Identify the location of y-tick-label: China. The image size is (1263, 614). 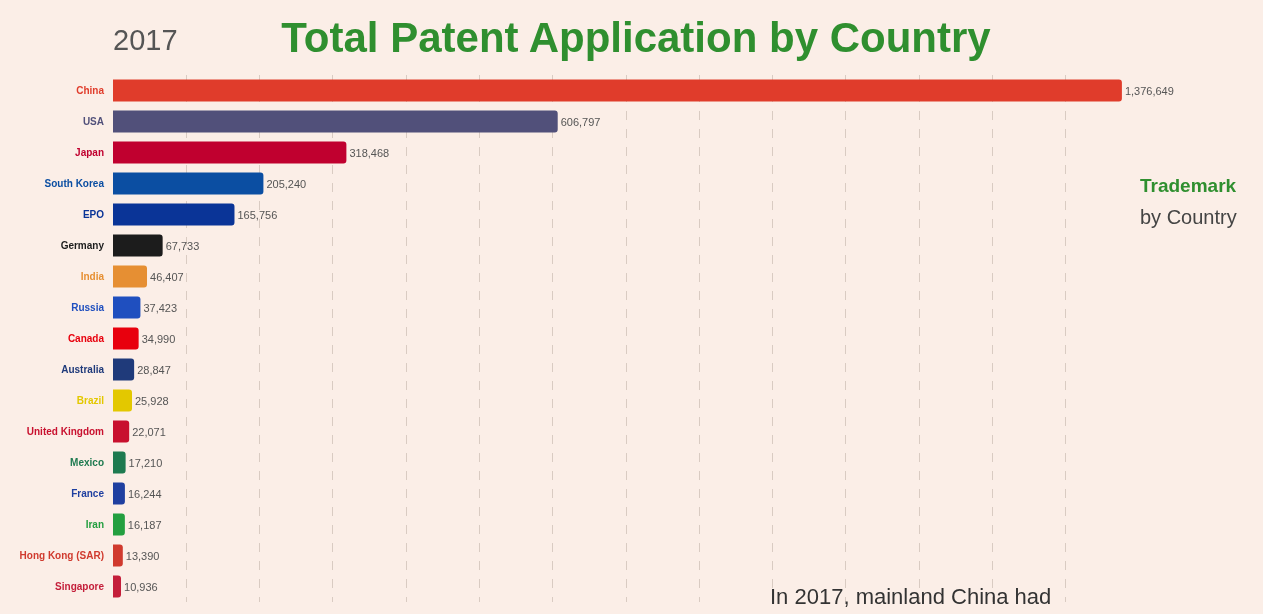
(90, 90).